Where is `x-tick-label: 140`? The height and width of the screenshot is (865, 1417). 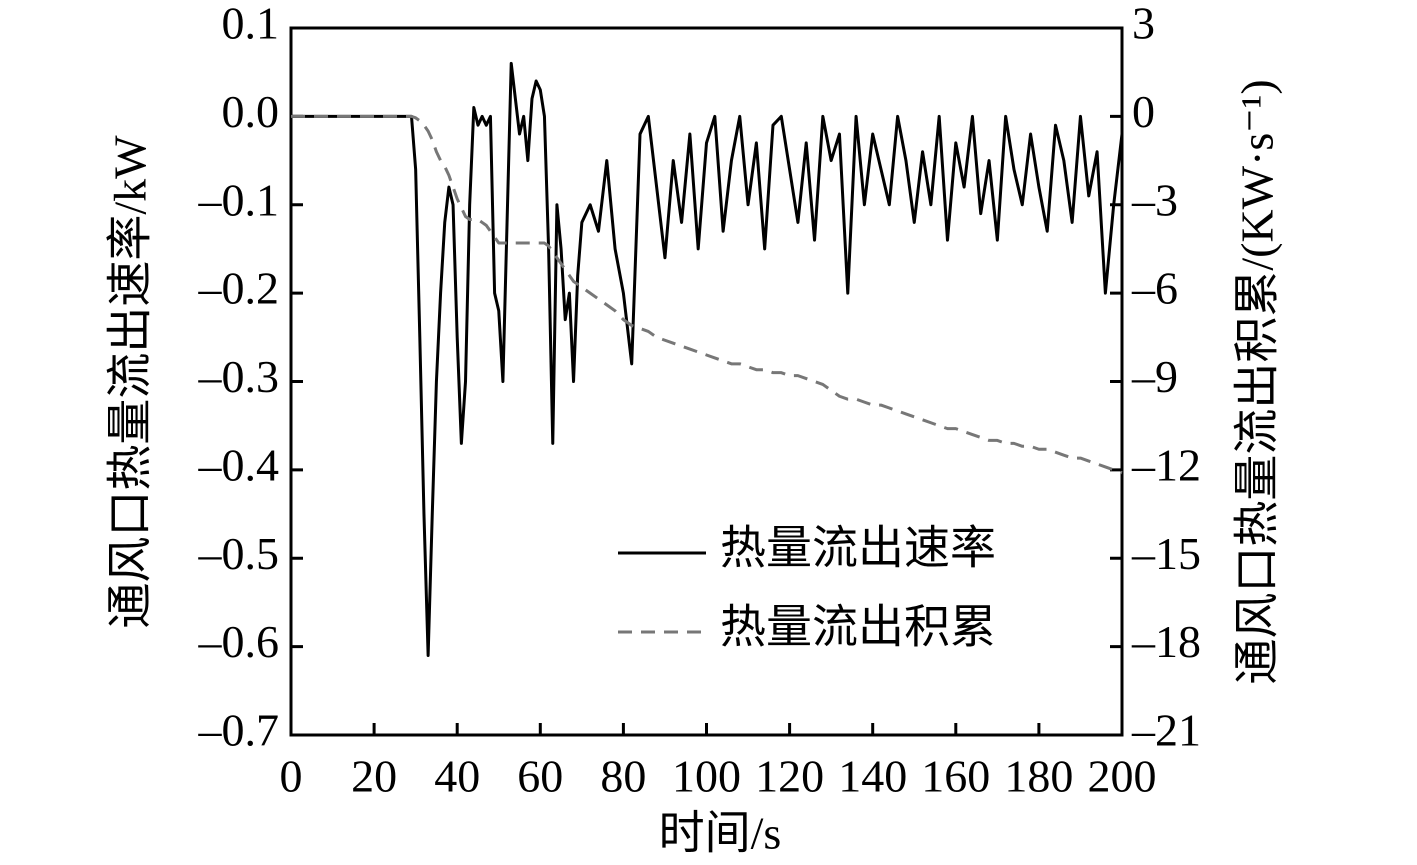 x-tick-label: 140 is located at coordinates (872, 776).